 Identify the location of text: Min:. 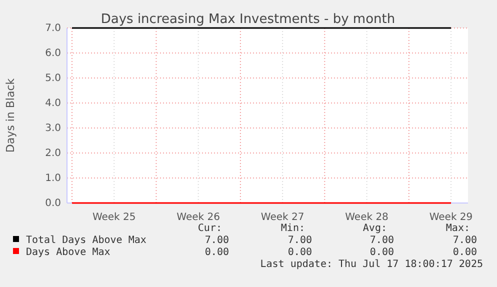
(292, 228).